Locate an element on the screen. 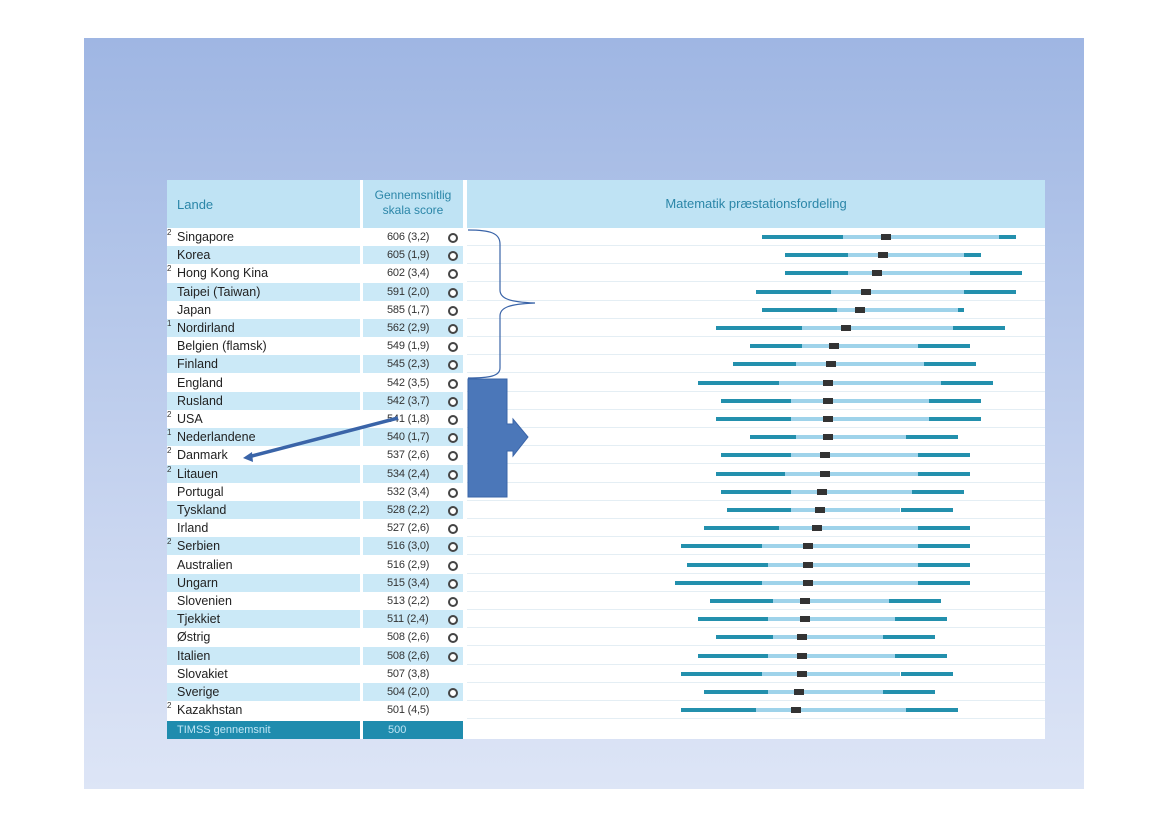  row-label-cell: Østrig 508 (2,6) is located at coordinates (315, 637).